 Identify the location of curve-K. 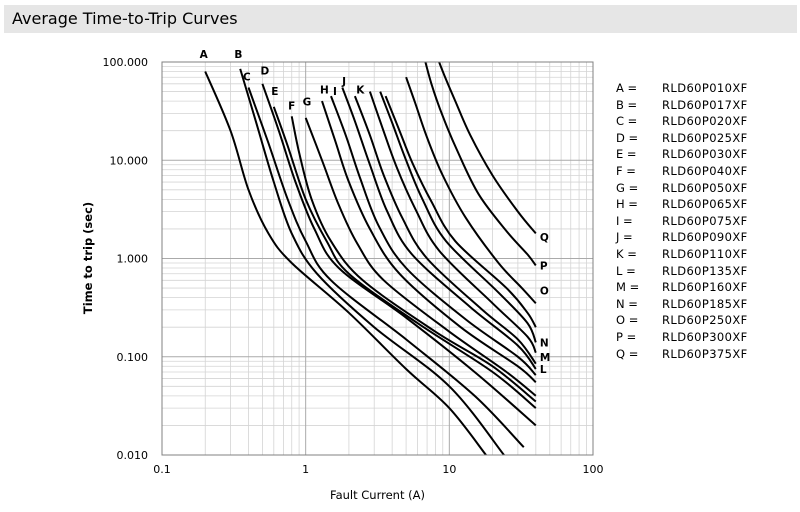
(445, 230).